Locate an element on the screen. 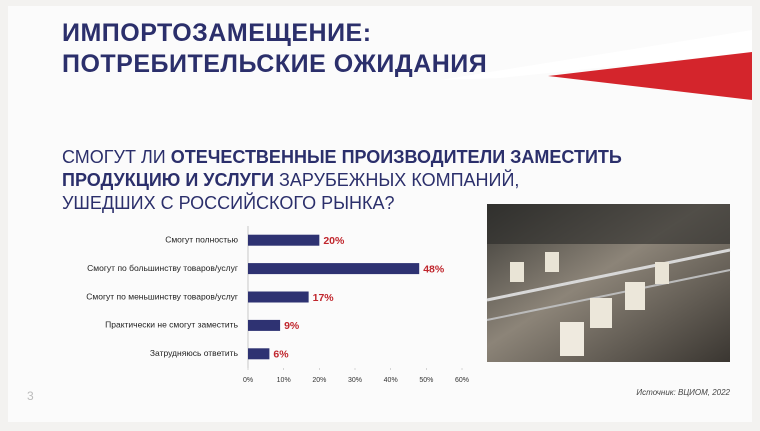 This screenshot has width=760, height=431. value-label: 6% is located at coordinates (281, 355).